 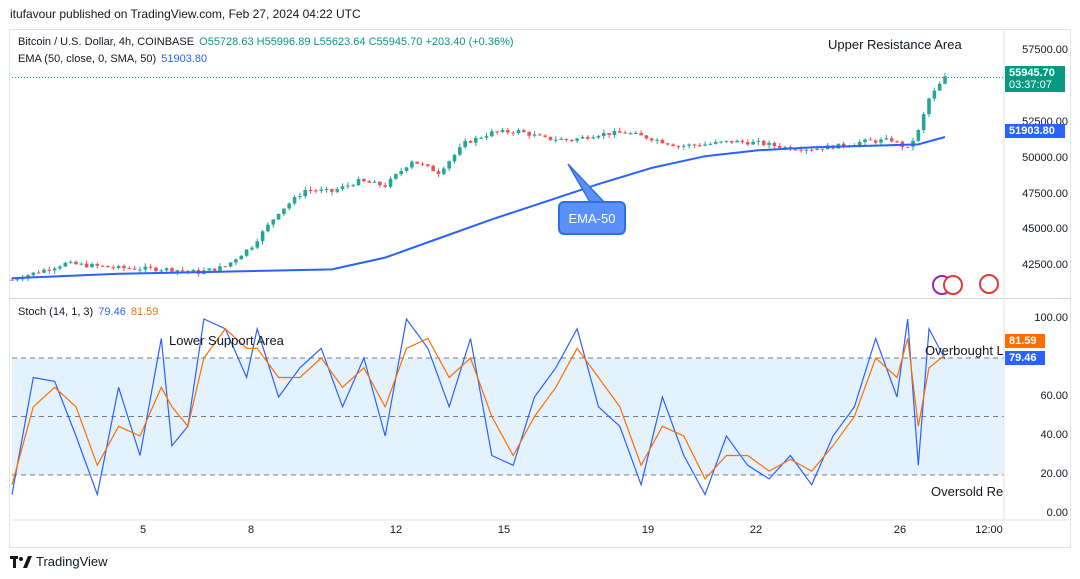 I want to click on ema-label: EMA (50, close, 0, SMA, 50), so click(x=87, y=59).